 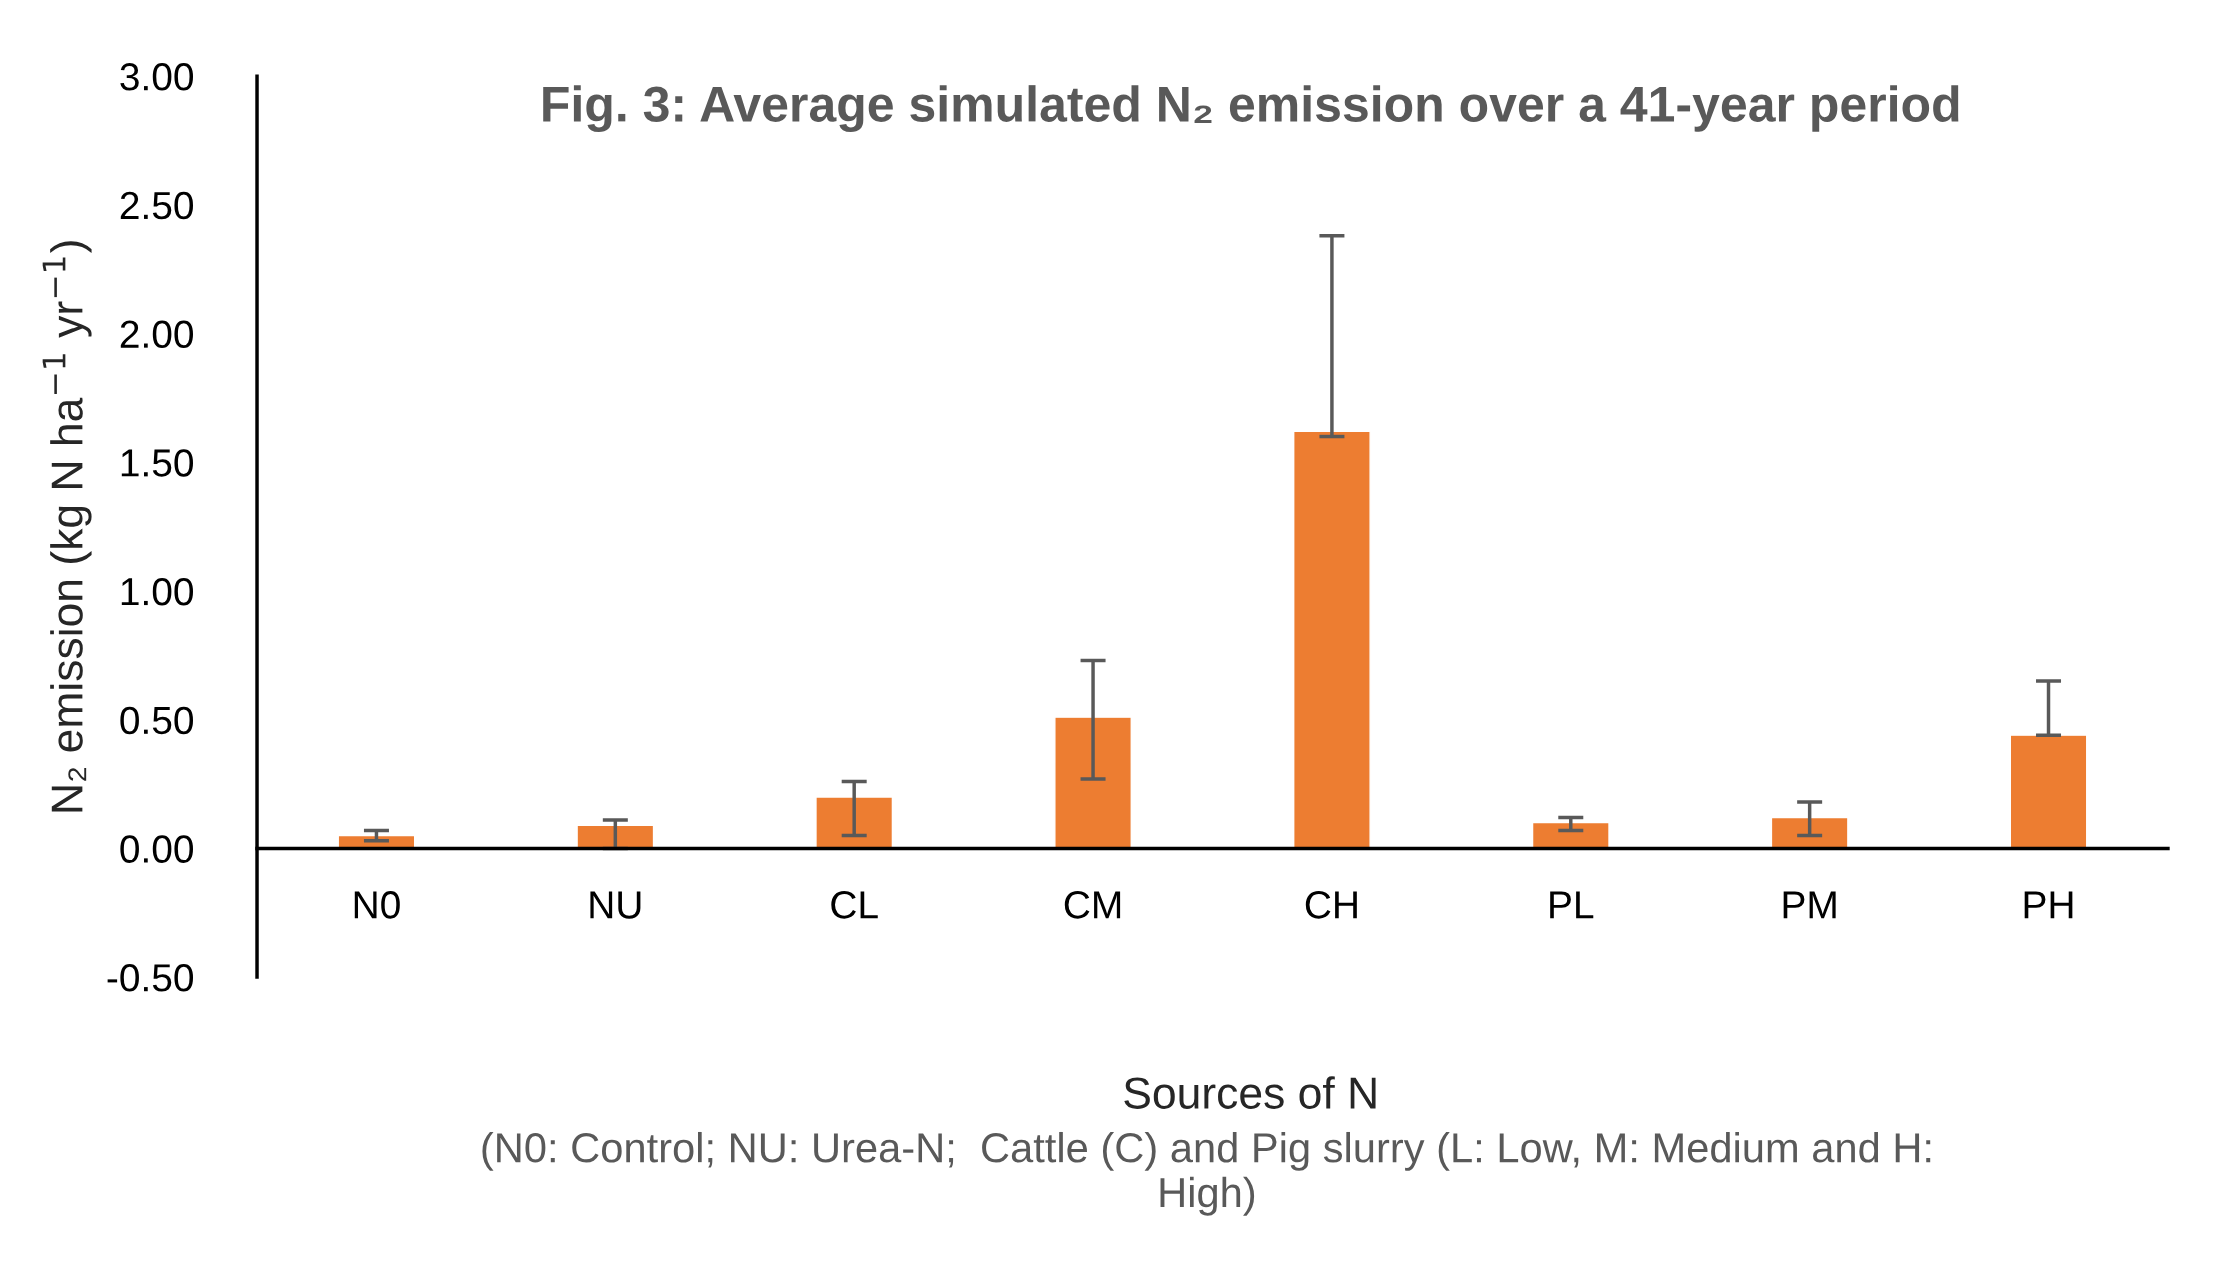 What do you see at coordinates (615, 905) in the screenshot?
I see `x-tick-label: NU` at bounding box center [615, 905].